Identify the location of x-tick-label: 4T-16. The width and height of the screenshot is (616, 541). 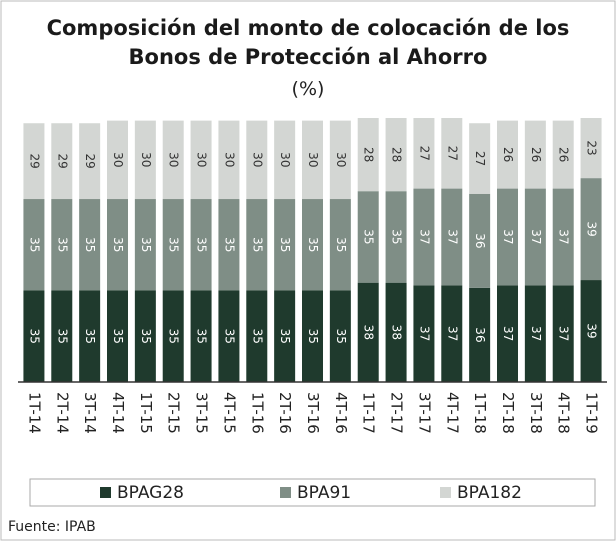
(341, 413).